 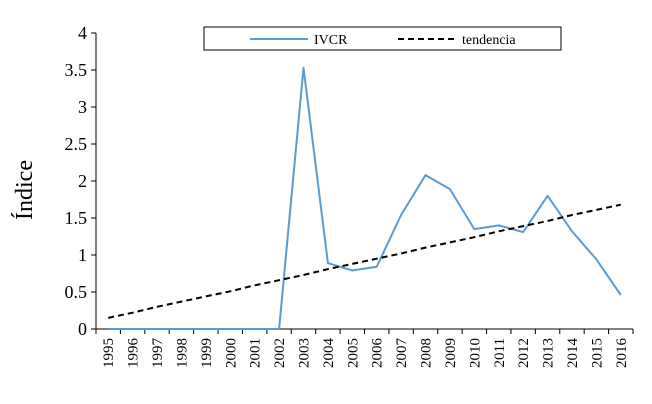 What do you see at coordinates (82, 329) in the screenshot?
I see `y-tick-label: 0` at bounding box center [82, 329].